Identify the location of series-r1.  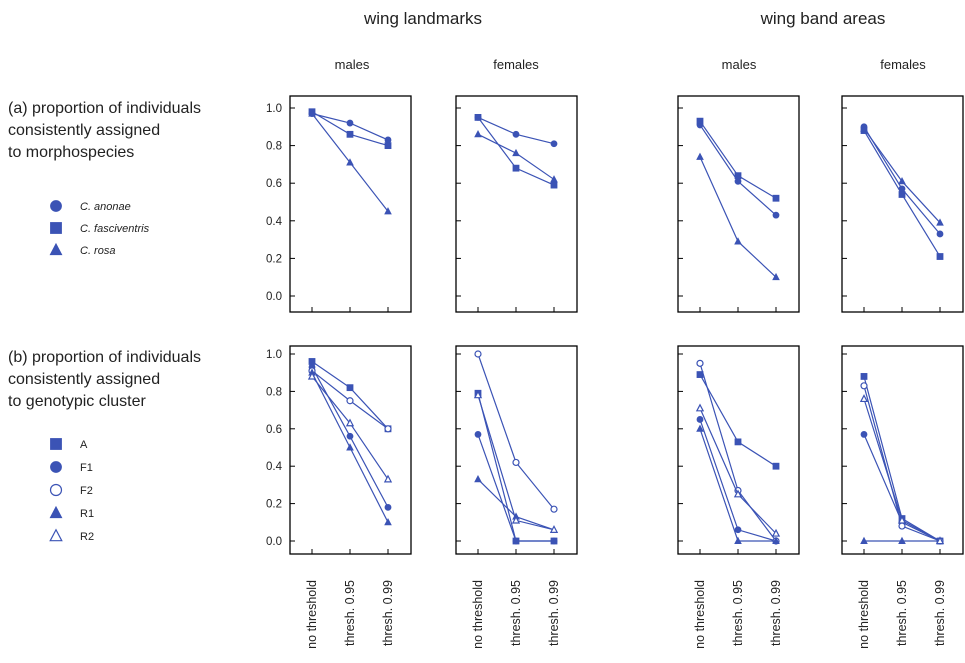
(350, 447).